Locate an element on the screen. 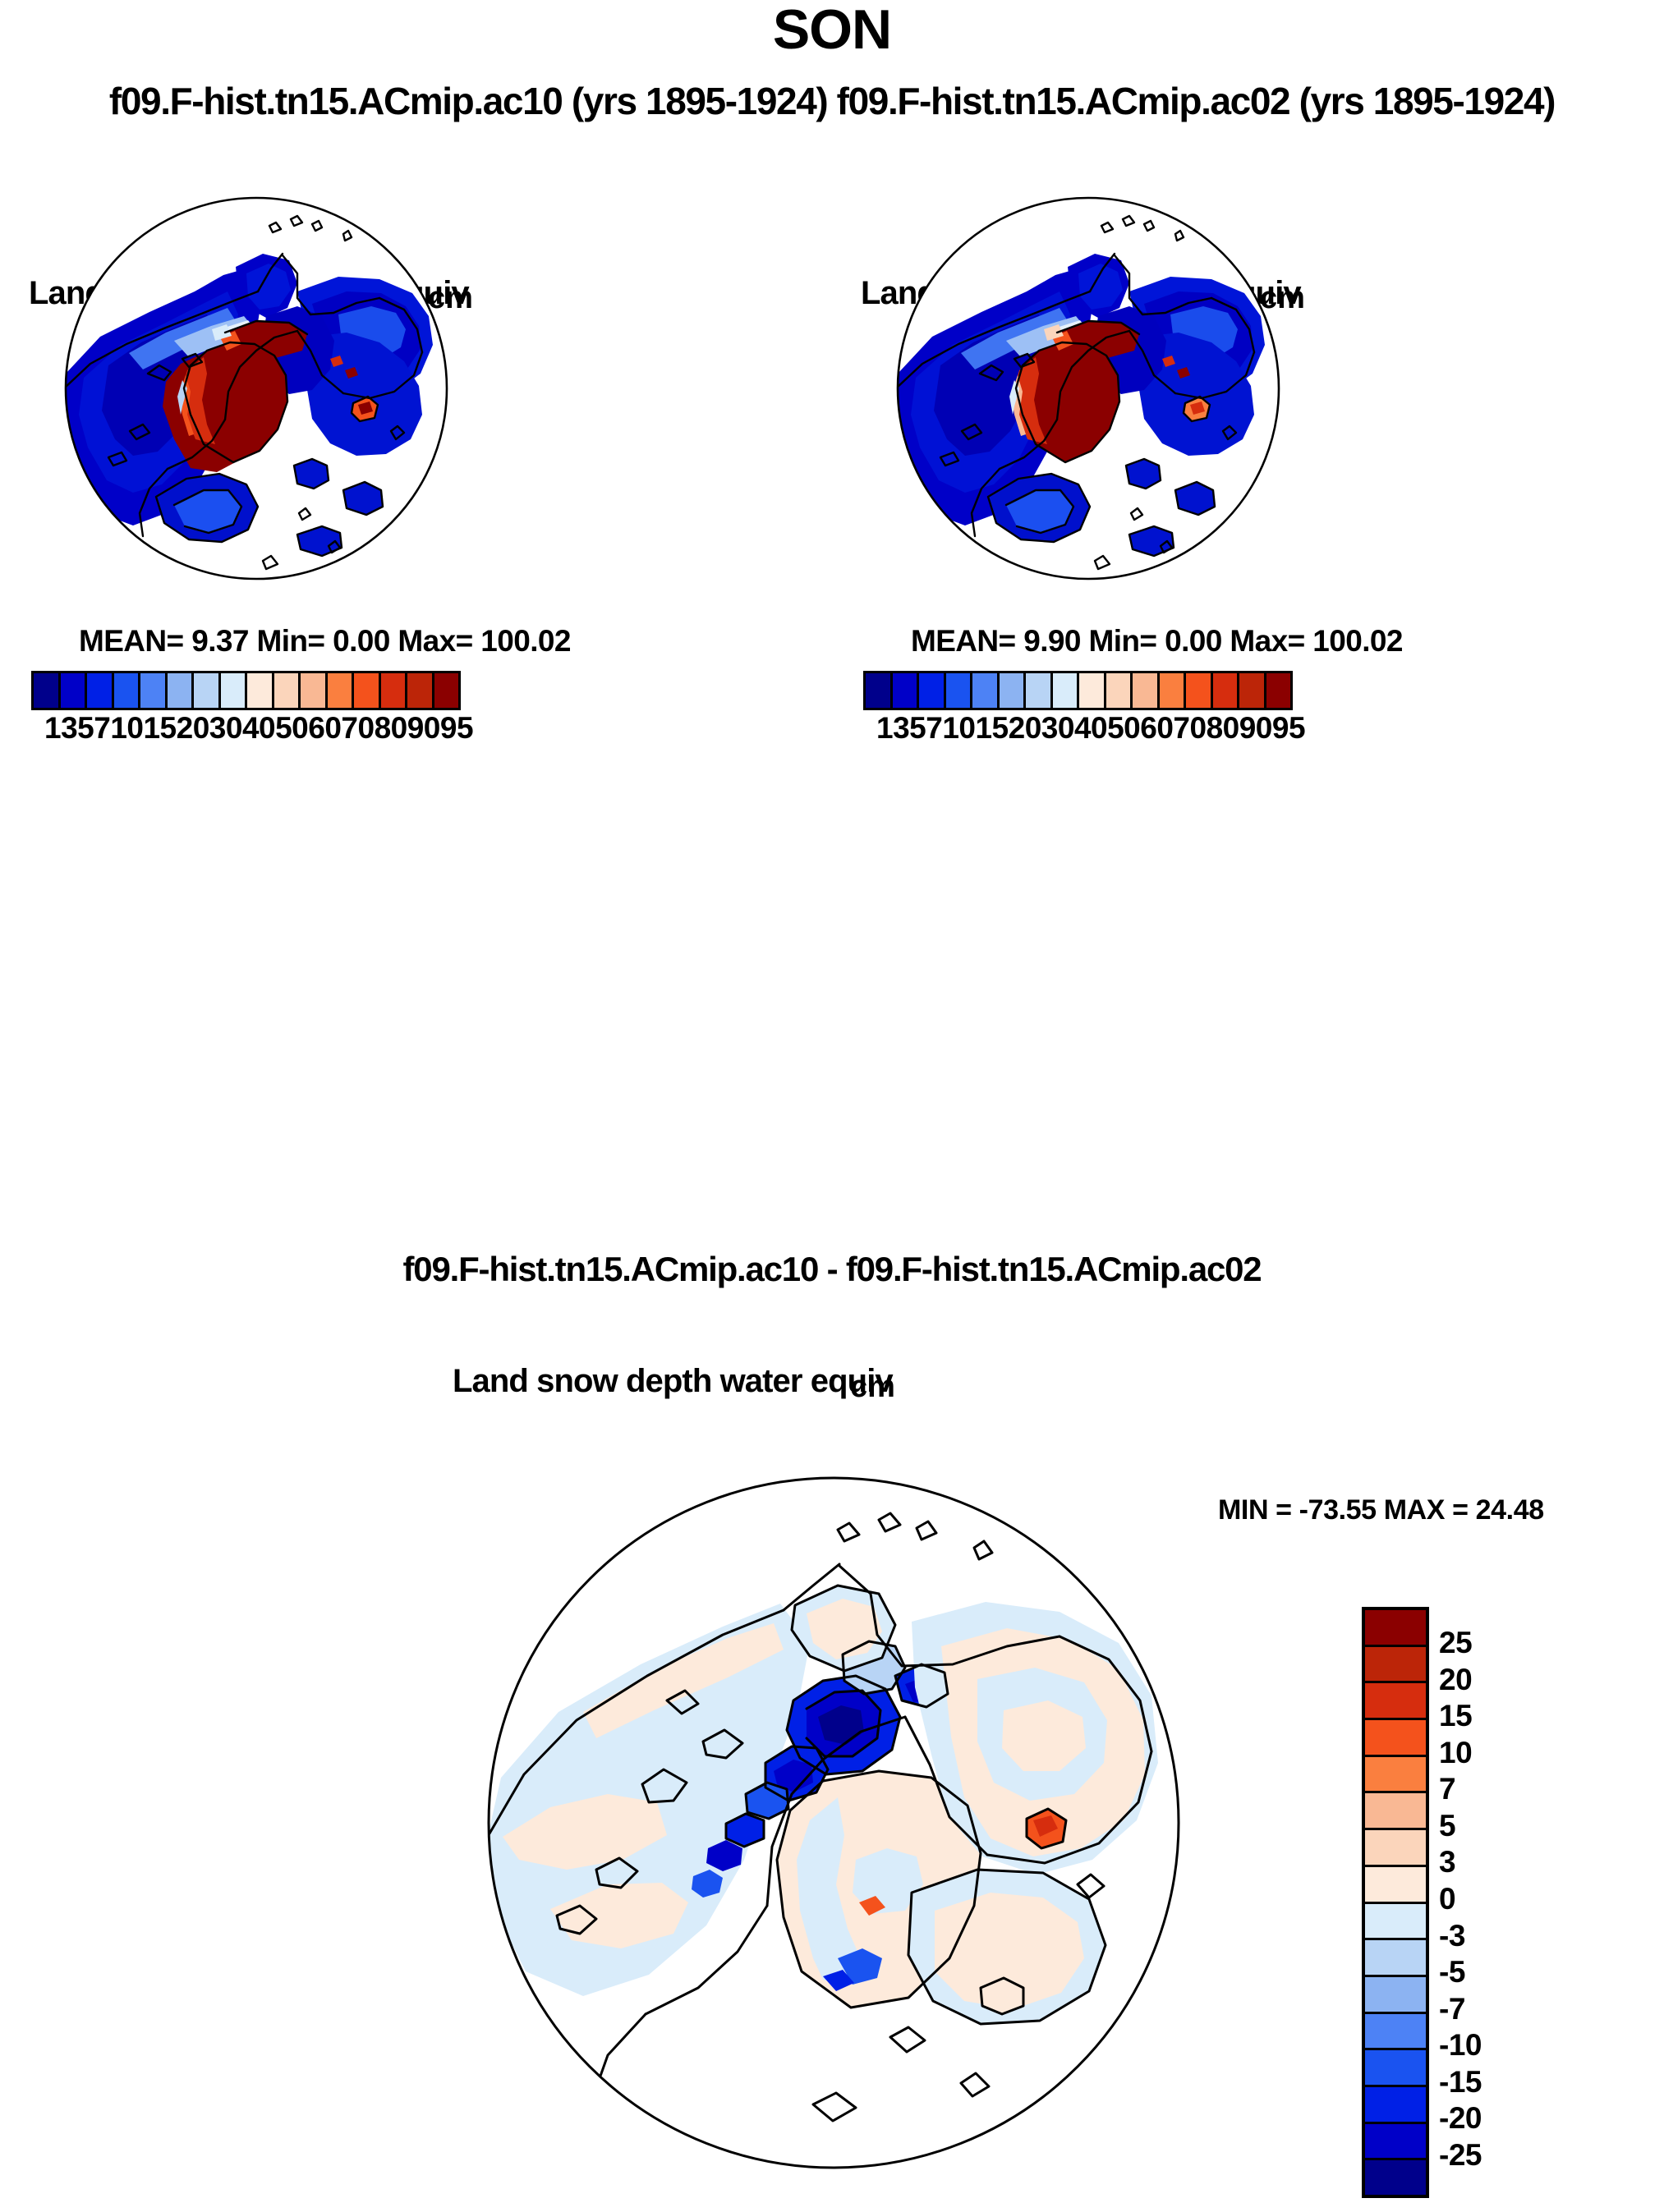 The height and width of the screenshot is (2212, 1664). colorbar-left is located at coordinates (246, 690).